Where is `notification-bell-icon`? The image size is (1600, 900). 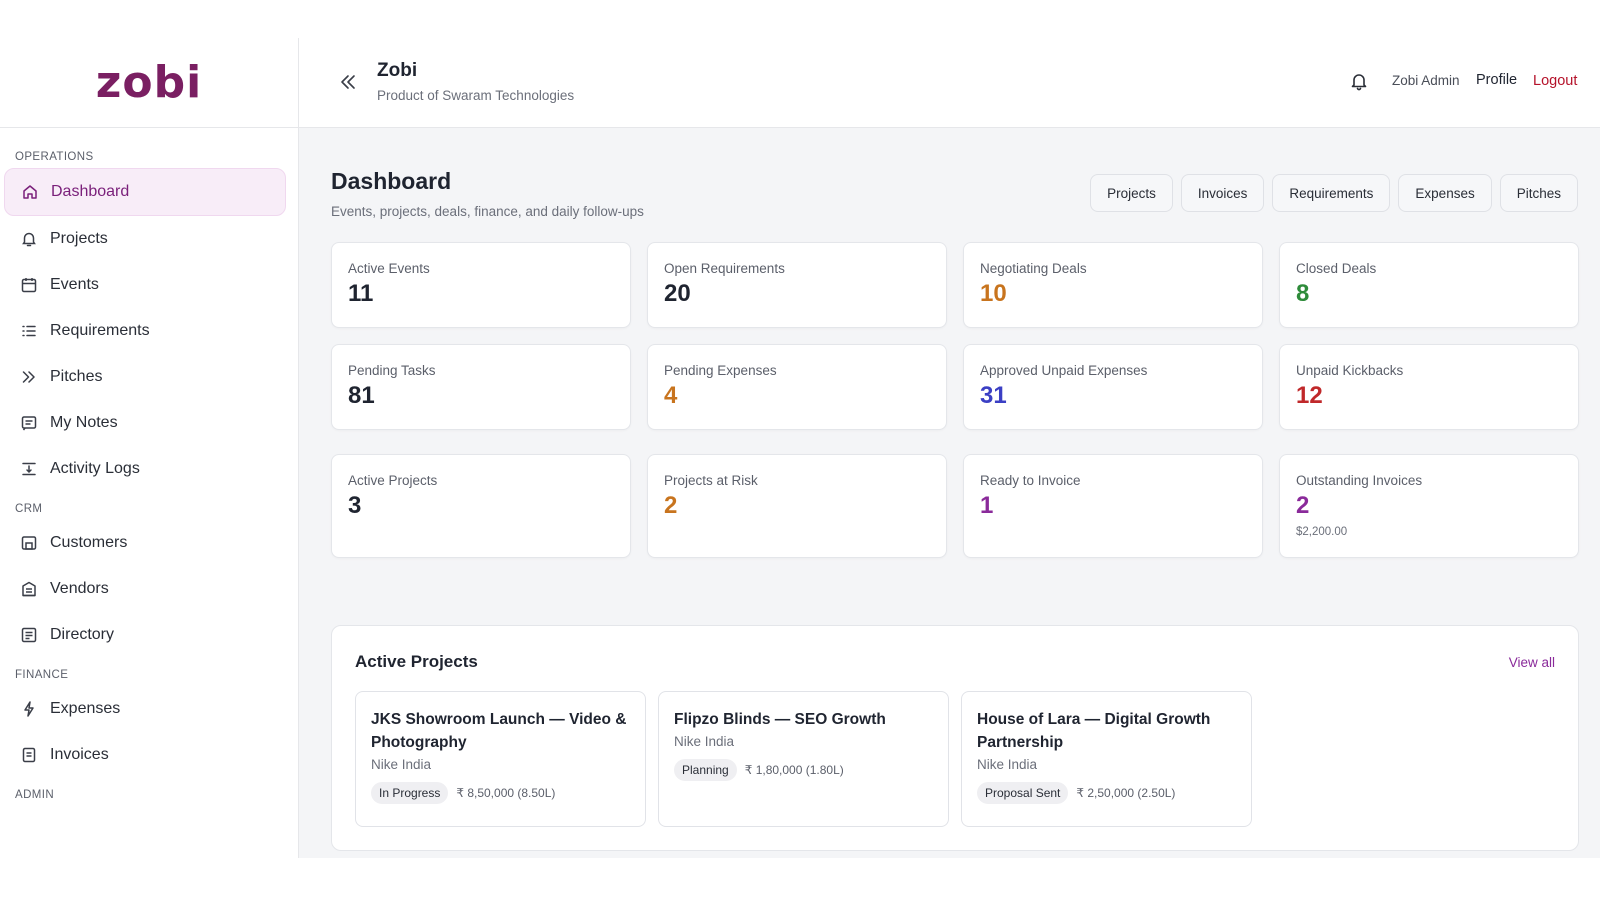
notification-bell-icon is located at coordinates (1359, 81).